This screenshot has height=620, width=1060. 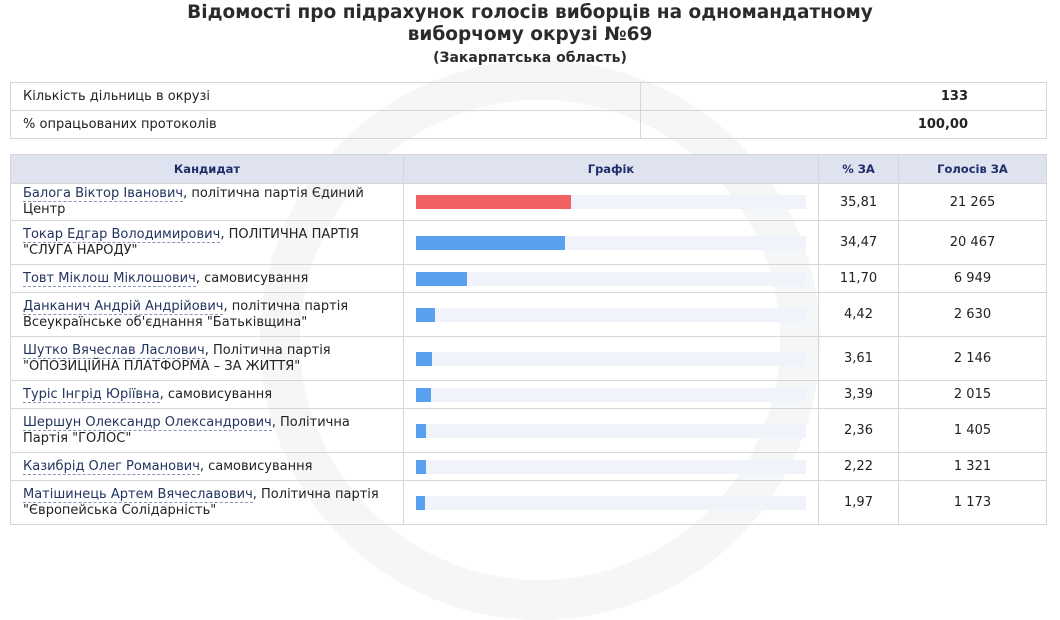 What do you see at coordinates (972, 169) in the screenshot?
I see `header-votes: Голосів ЗА` at bounding box center [972, 169].